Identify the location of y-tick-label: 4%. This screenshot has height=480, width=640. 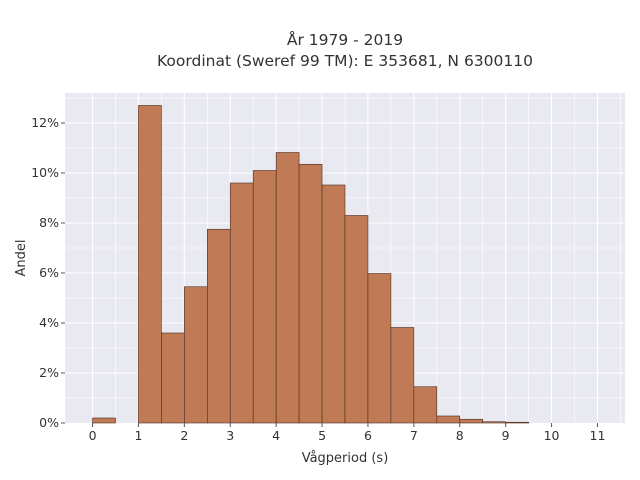
(49, 322).